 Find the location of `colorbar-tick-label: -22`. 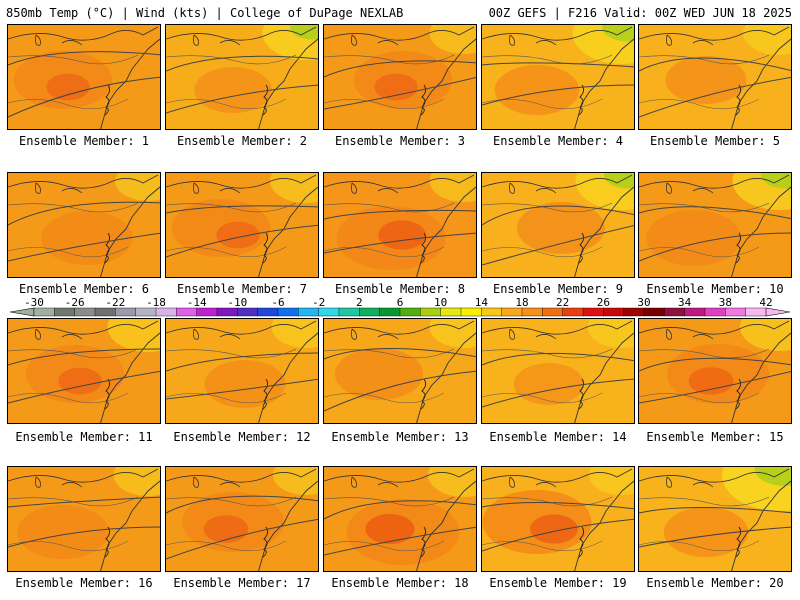

colorbar-tick-label: -22 is located at coordinates (115, 303).